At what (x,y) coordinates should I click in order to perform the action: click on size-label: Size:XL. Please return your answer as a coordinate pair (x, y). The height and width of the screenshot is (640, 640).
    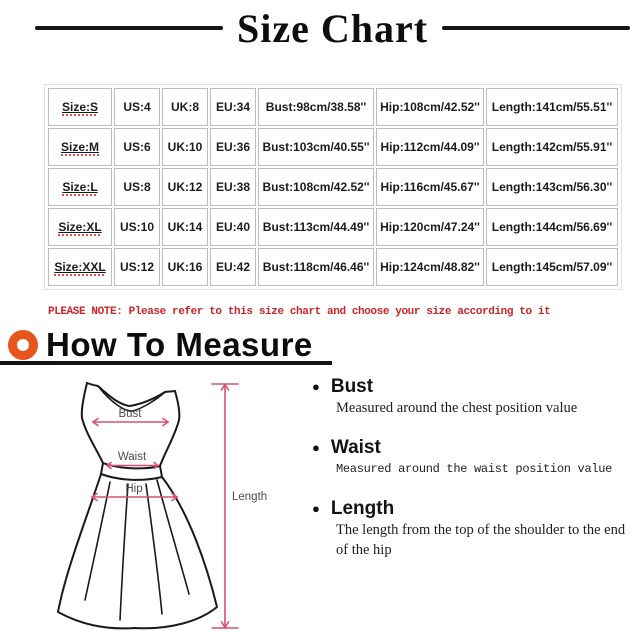
    Looking at the image, I should click on (80, 228).